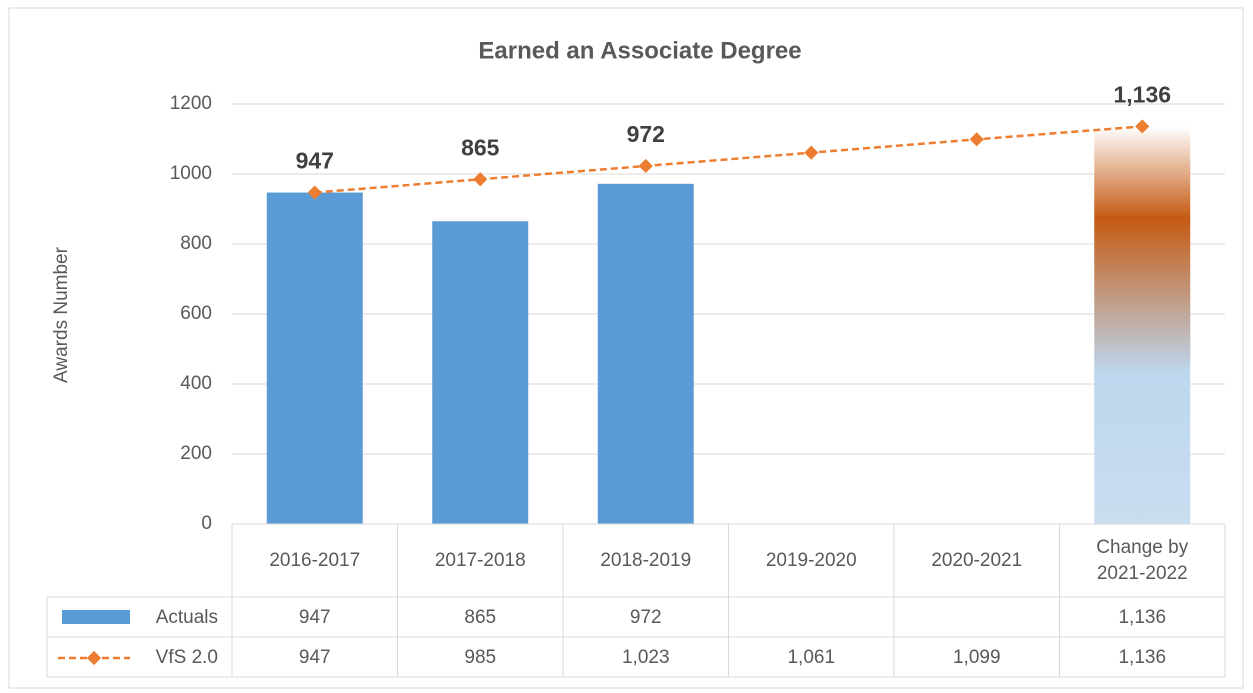 This screenshot has height=693, width=1253. What do you see at coordinates (187, 657) in the screenshot?
I see `legend-label: VfS 2.0` at bounding box center [187, 657].